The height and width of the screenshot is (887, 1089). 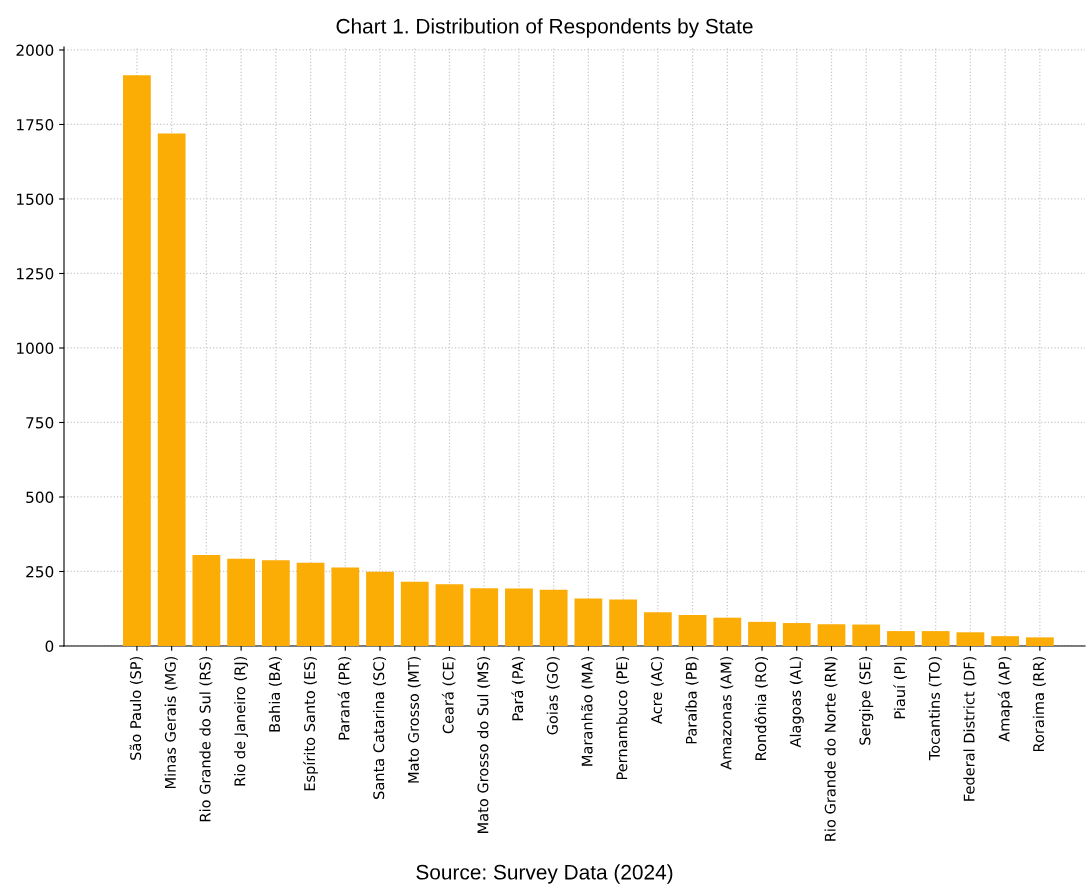 I want to click on x-tick-label: Roraima (RR), so click(x=1039, y=704).